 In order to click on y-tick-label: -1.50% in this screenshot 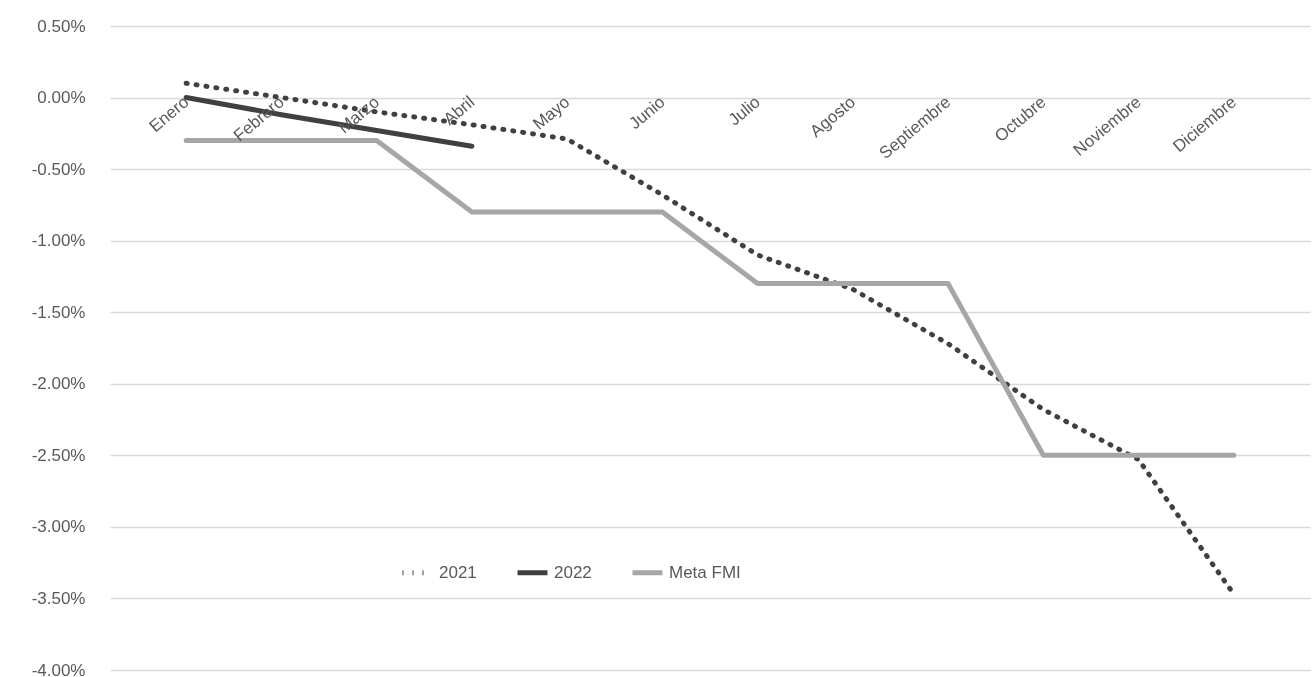, I will do `click(58, 312)`.